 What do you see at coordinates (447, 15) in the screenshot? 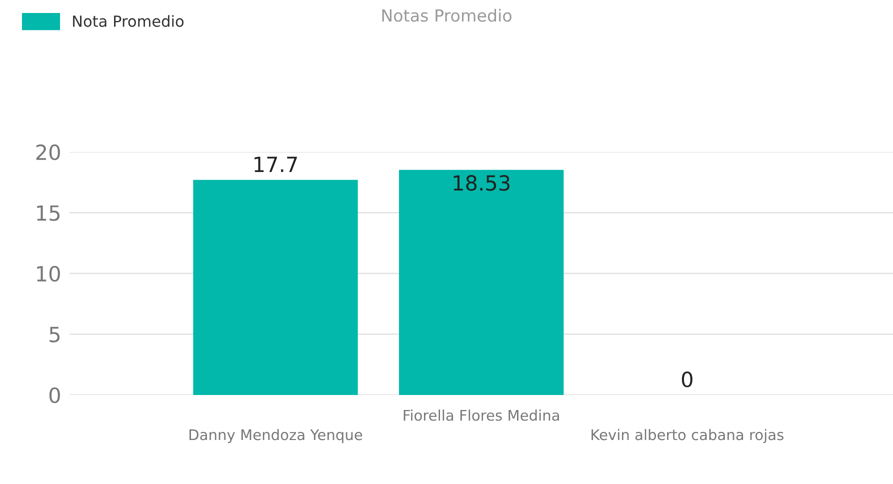
I see `chart-title: Notas Promedio` at bounding box center [447, 15].